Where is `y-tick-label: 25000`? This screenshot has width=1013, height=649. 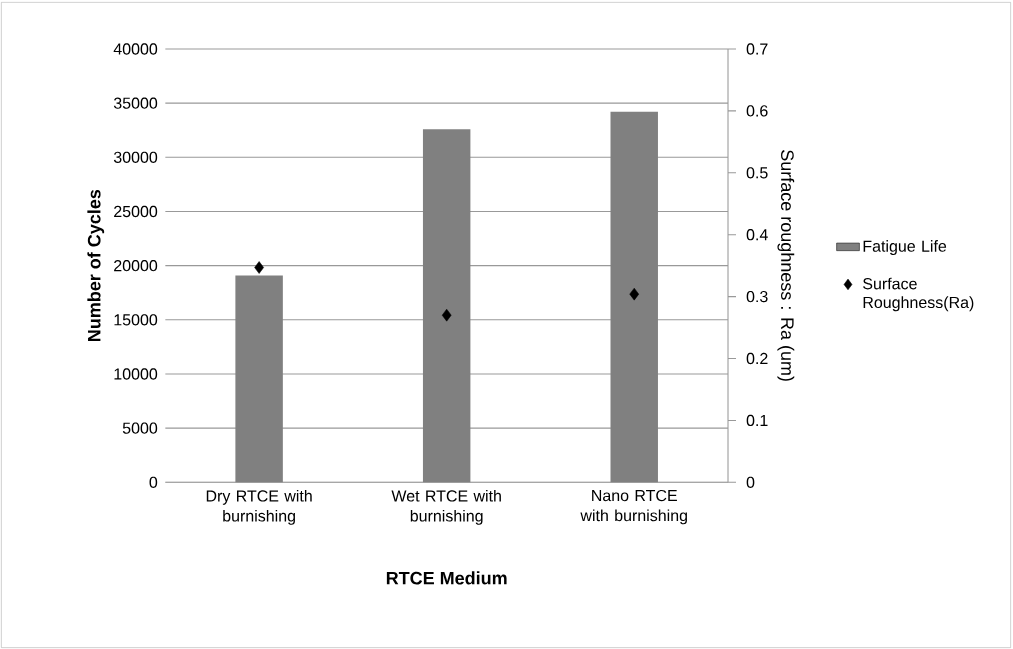 y-tick-label: 25000 is located at coordinates (136, 211).